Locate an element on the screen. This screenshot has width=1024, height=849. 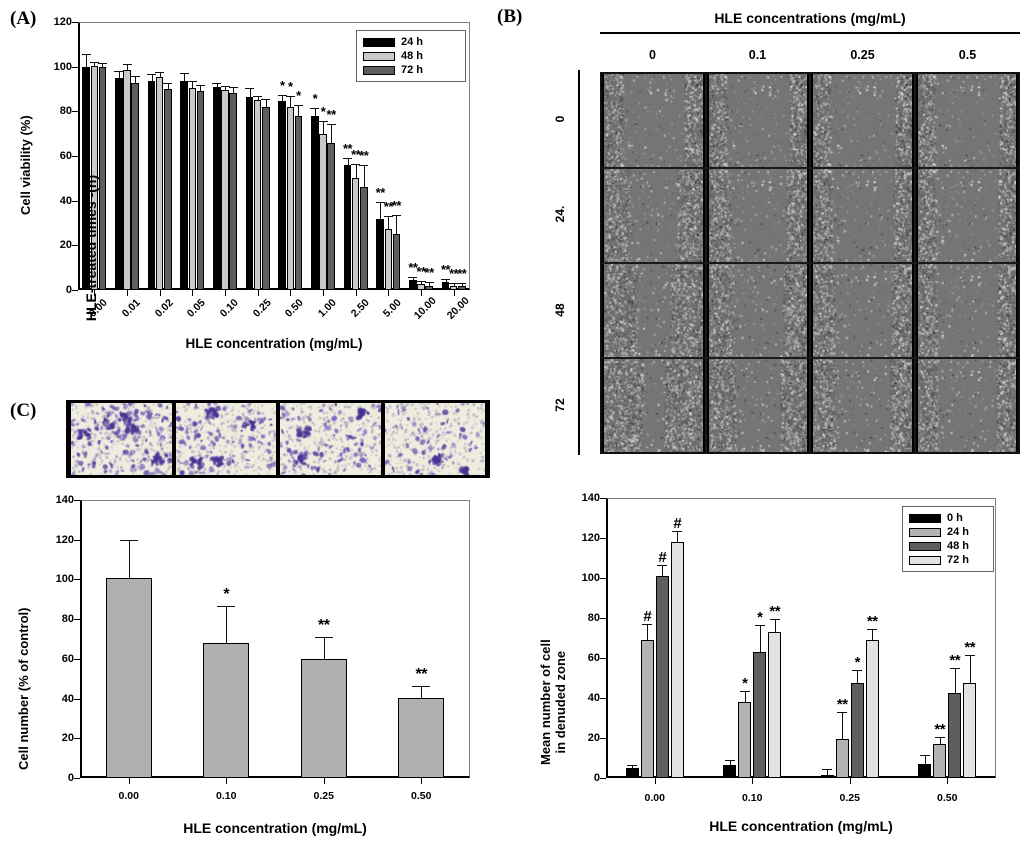
panel-b-column-header: 0 is located at coordinates (652, 55).